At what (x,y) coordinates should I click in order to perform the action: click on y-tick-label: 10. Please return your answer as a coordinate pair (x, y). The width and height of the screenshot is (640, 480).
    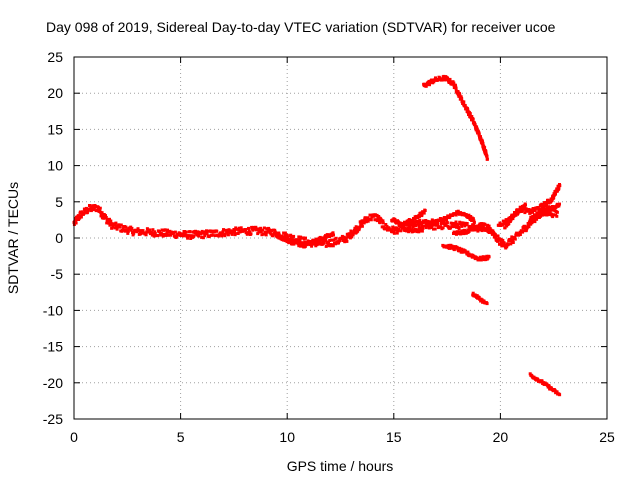
    Looking at the image, I should click on (55, 166).